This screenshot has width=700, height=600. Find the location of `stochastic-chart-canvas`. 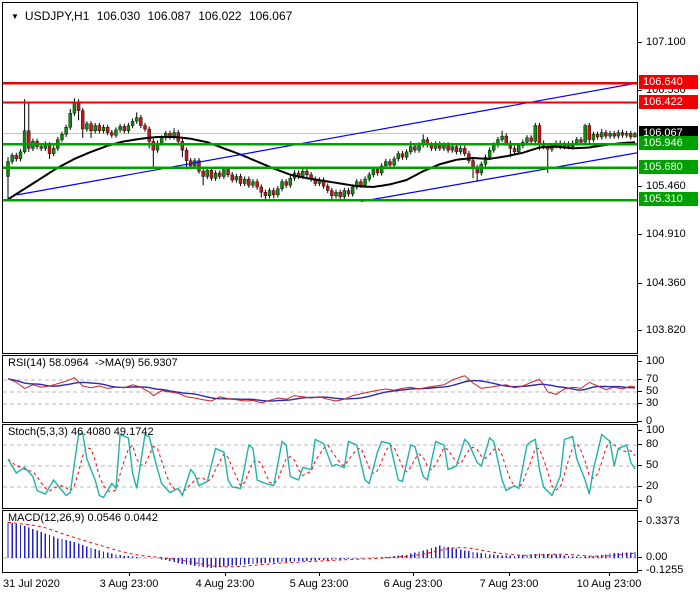

stochastic-chart-canvas is located at coordinates (320, 466).